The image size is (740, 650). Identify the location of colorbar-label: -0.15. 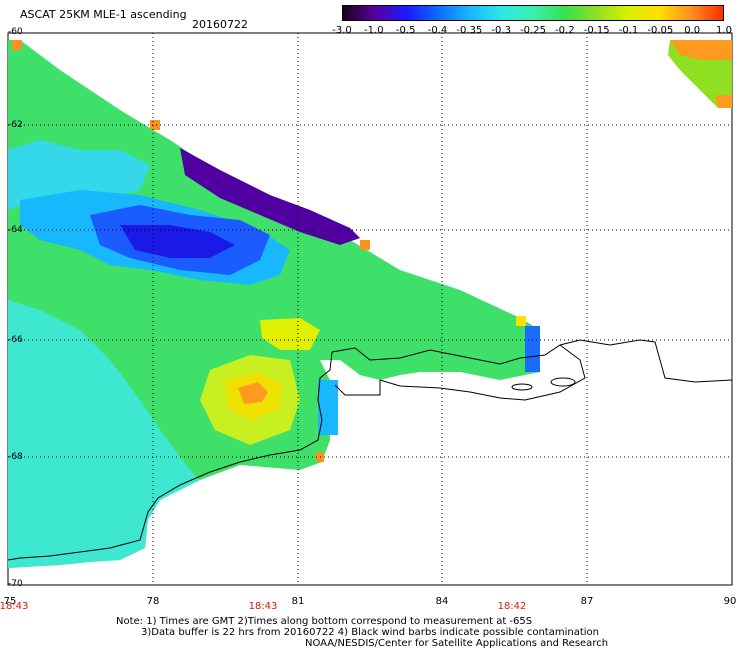
(596, 30).